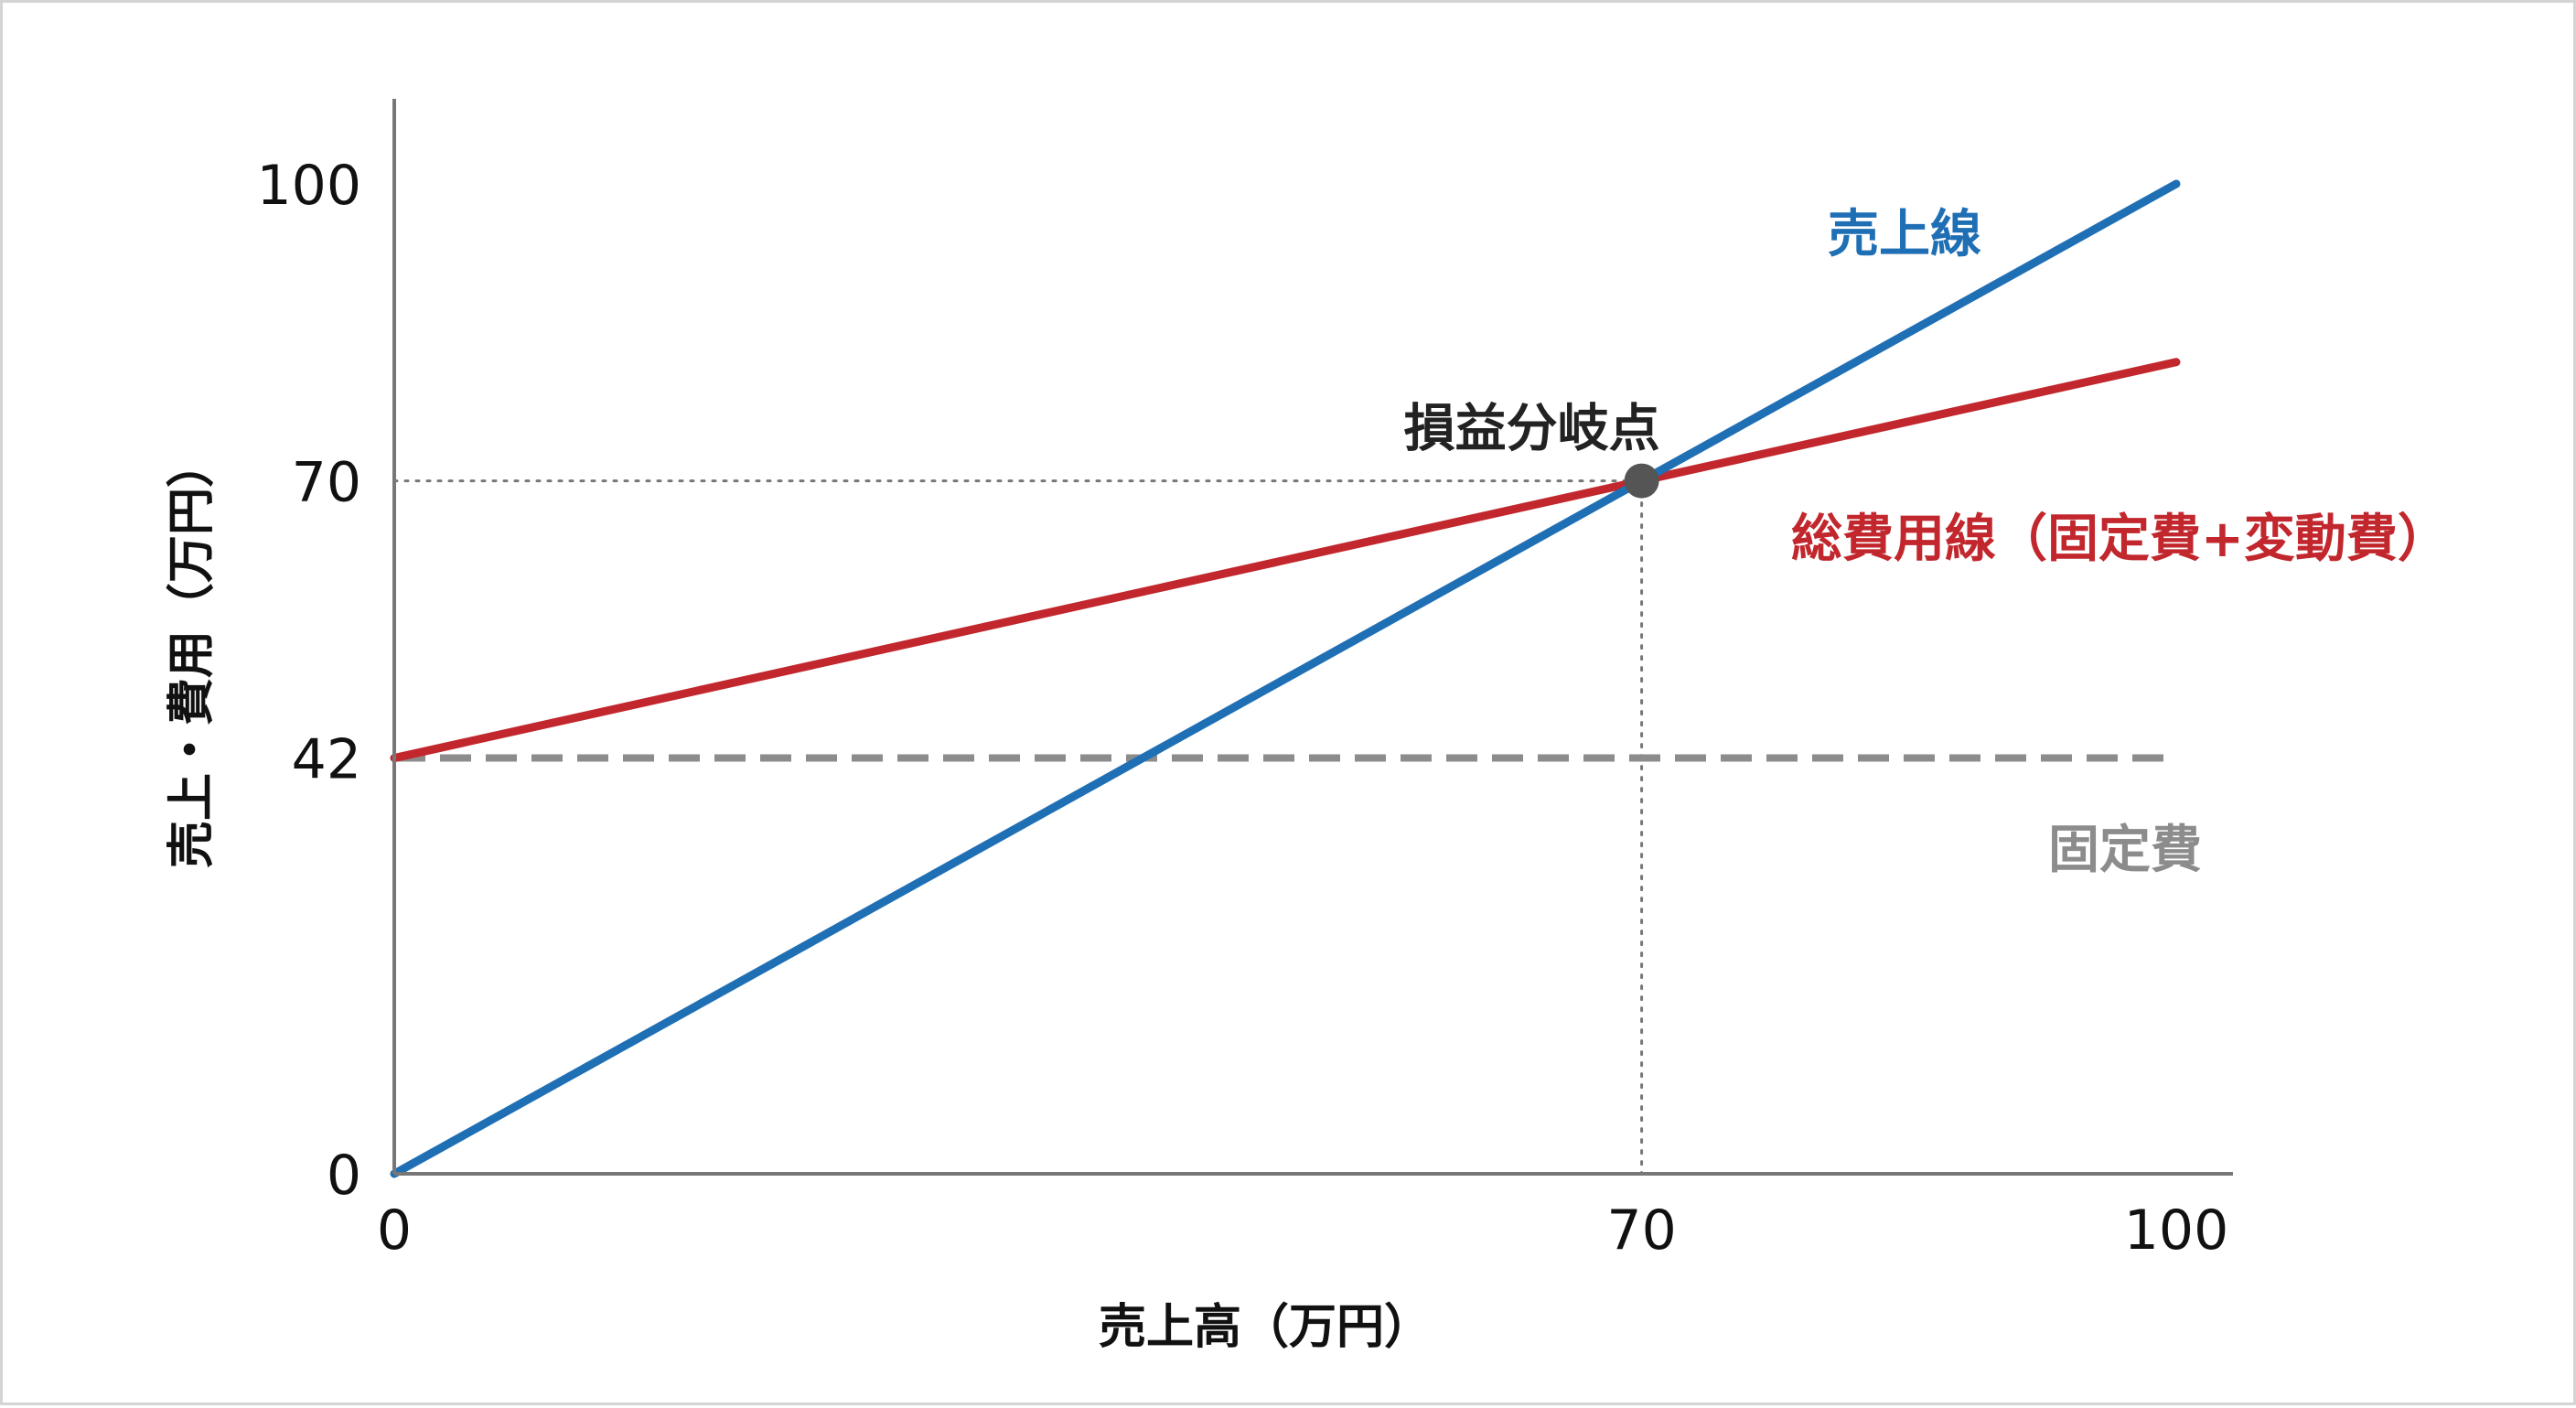  I want to click on x-tick-label: 0, so click(395, 1230).